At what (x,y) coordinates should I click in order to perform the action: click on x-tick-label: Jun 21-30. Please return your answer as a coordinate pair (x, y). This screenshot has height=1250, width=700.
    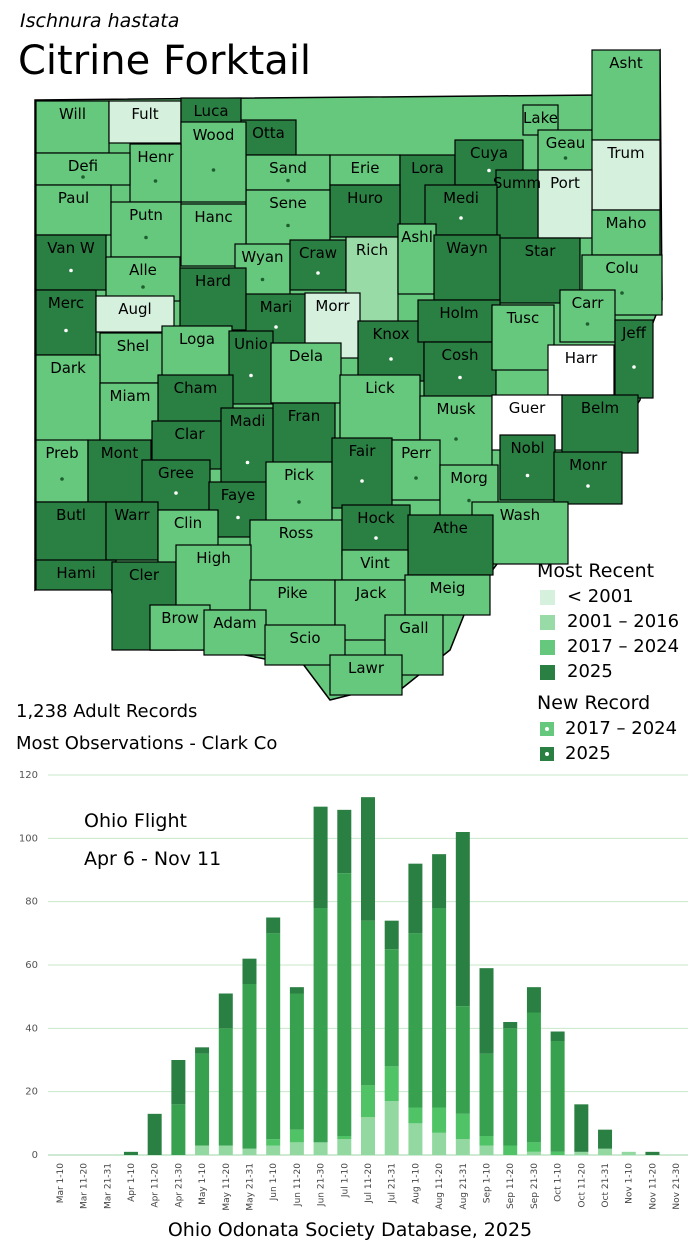
    Looking at the image, I should click on (322, 1185).